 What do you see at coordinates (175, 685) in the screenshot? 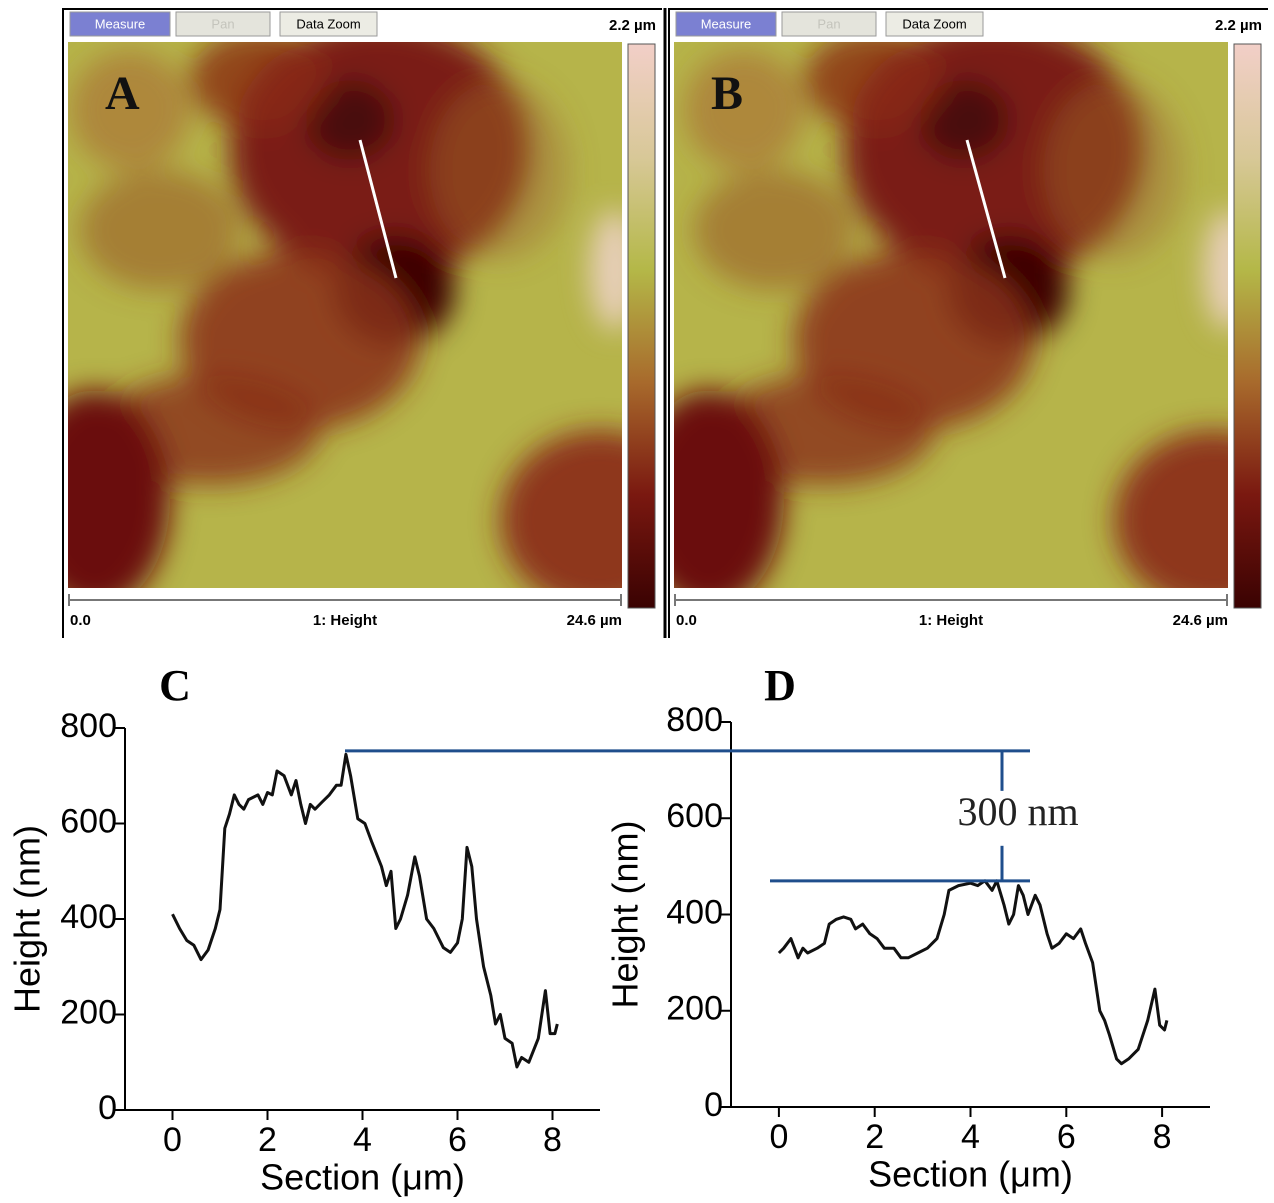
I see `chart-title: C` at bounding box center [175, 685].